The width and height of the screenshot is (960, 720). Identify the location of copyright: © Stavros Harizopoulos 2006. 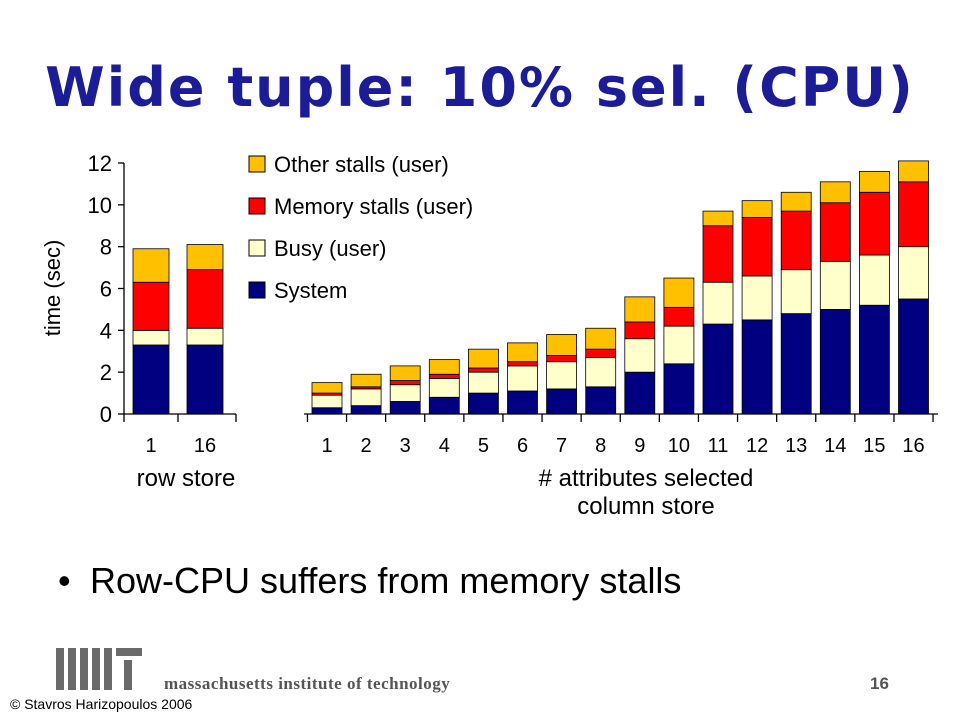
(101, 704).